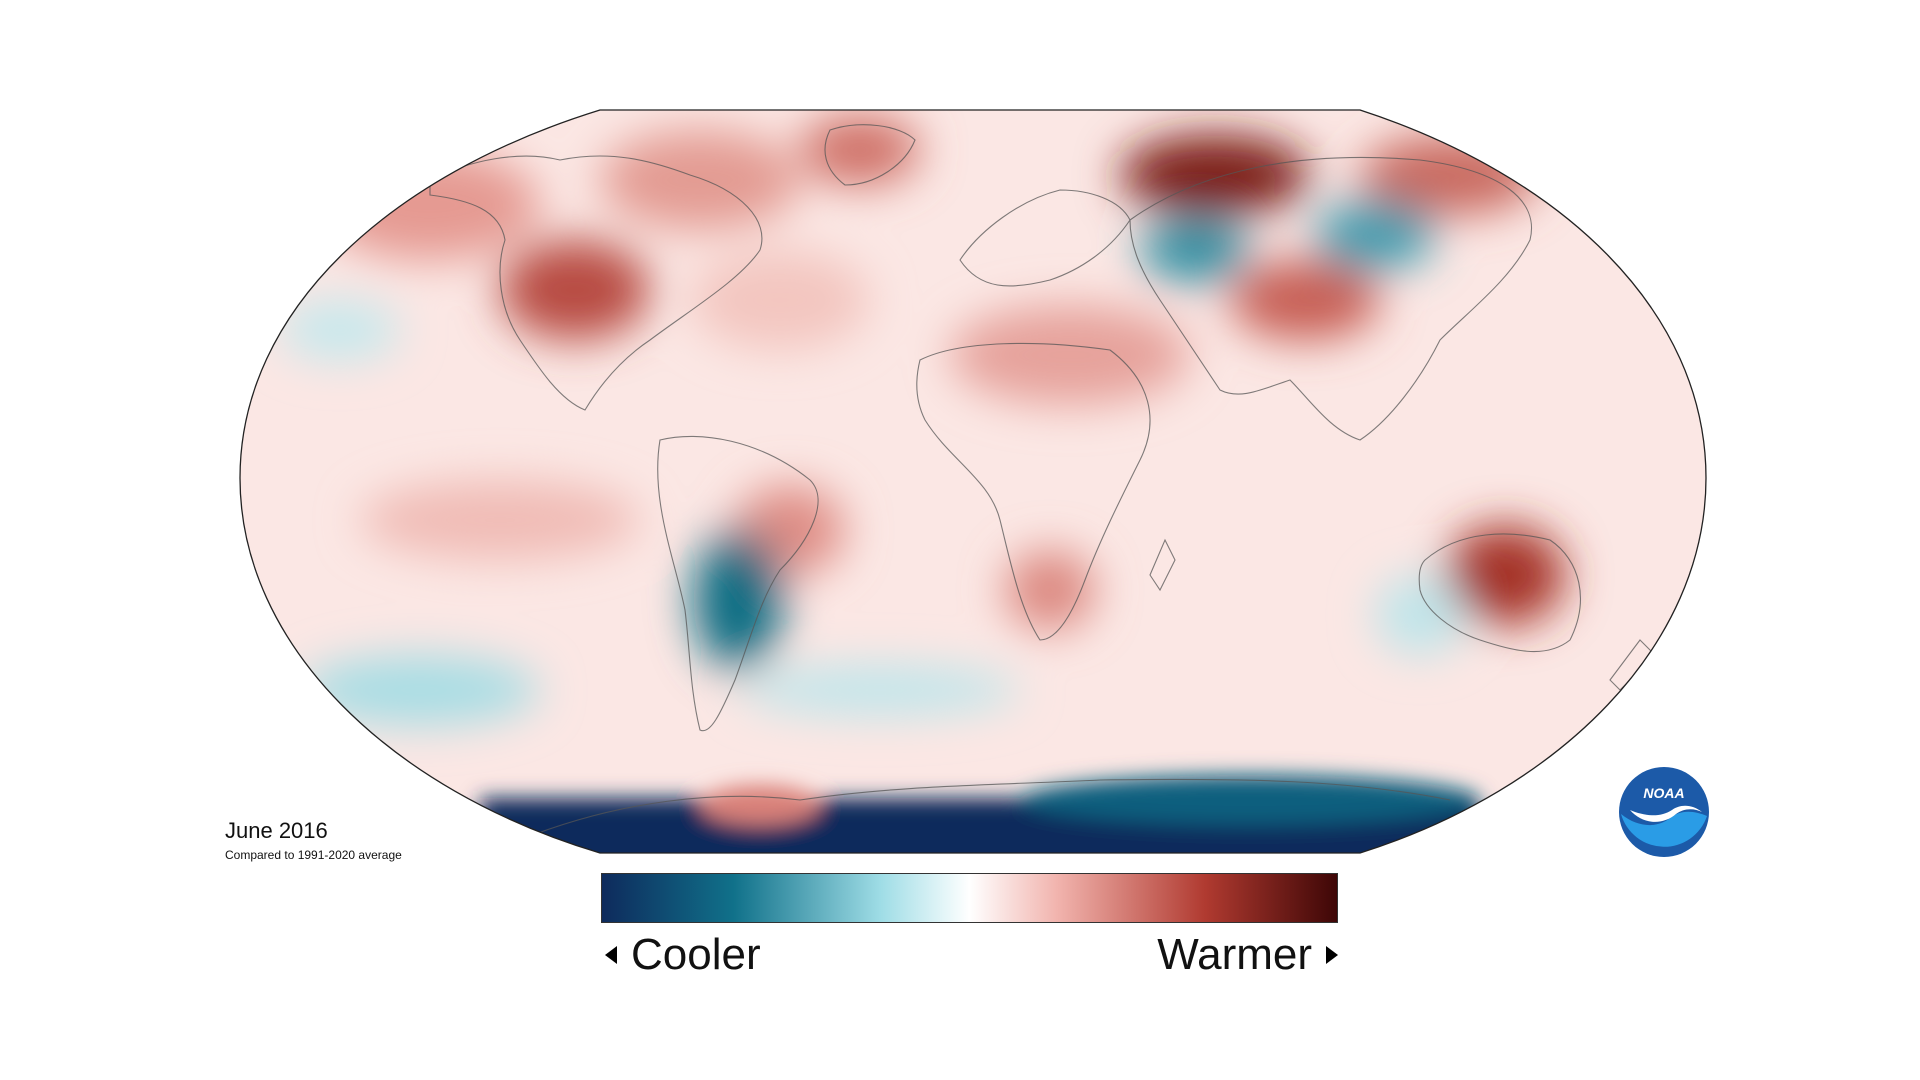  I want to click on coast-new-zealand, so click(1632, 665).